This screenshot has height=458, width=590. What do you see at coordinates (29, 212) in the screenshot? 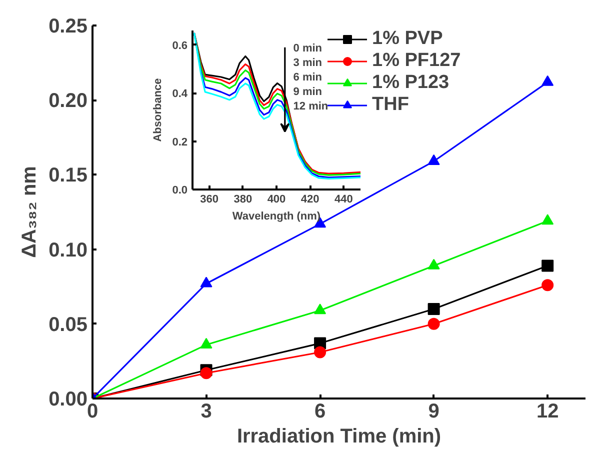
I see `y-axis-title: ΔA₃₈₂ nm` at bounding box center [29, 212].